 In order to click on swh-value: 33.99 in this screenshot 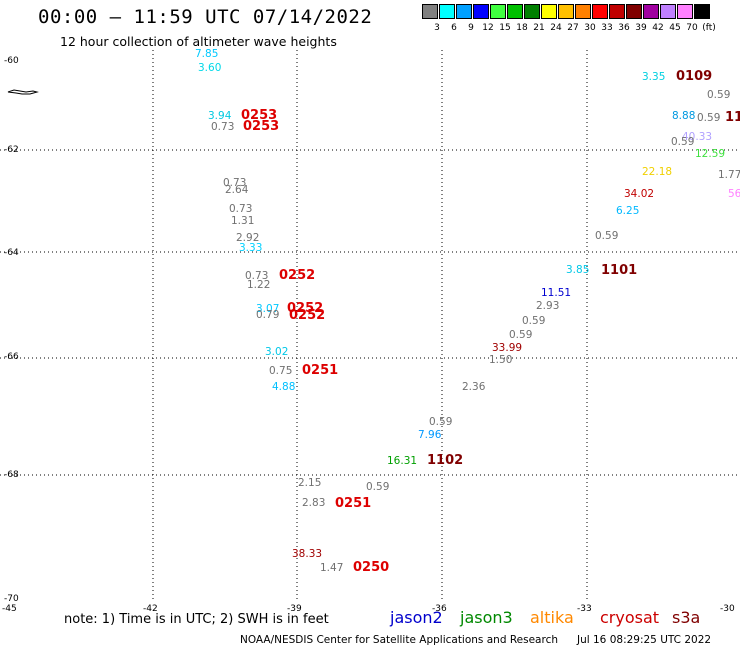, I will do `click(507, 348)`.